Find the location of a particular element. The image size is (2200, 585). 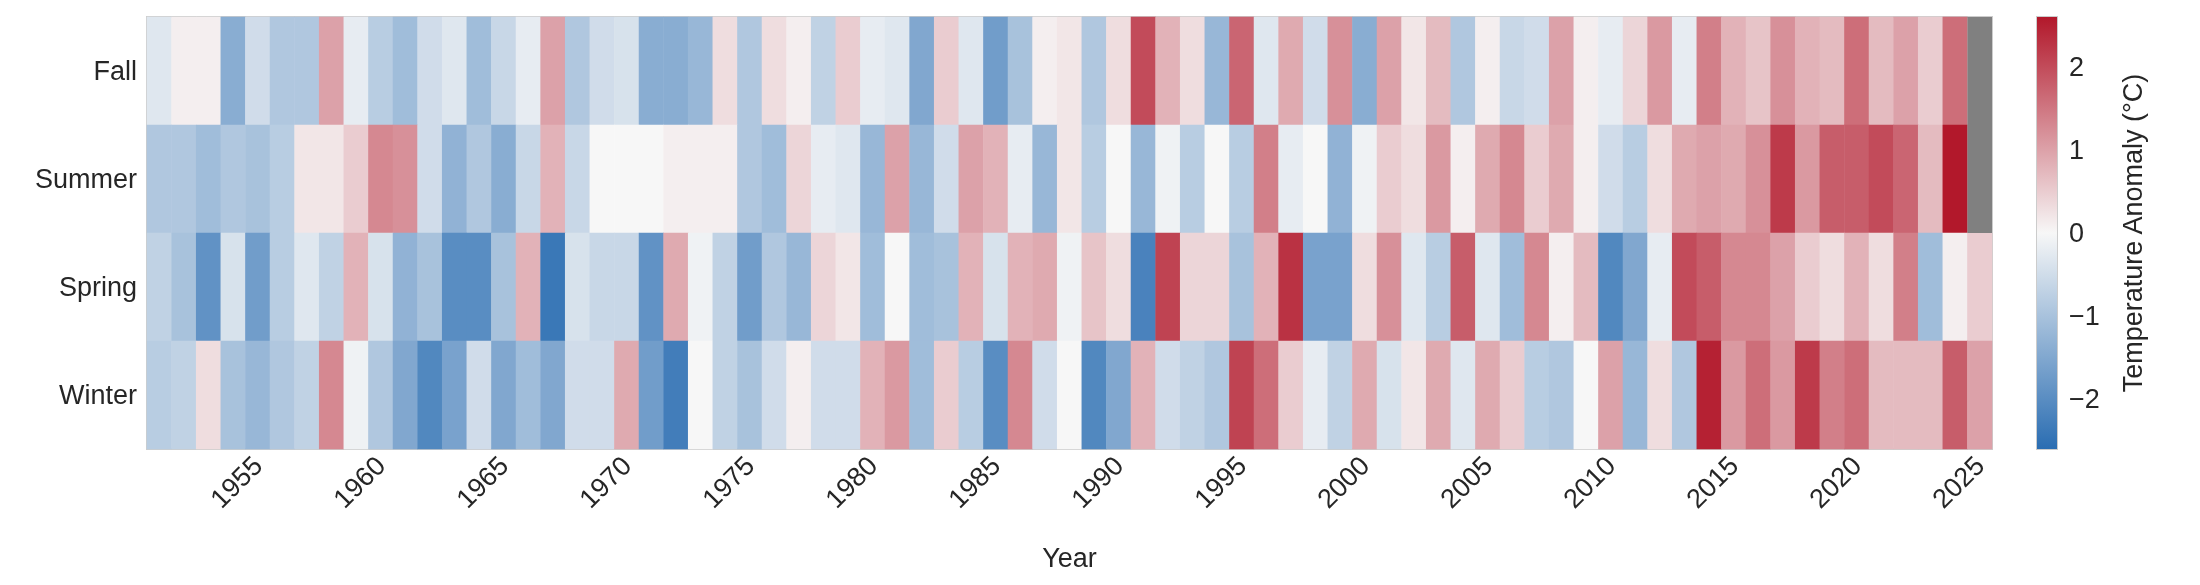

x-axis-title: Year is located at coordinates (1069, 557).